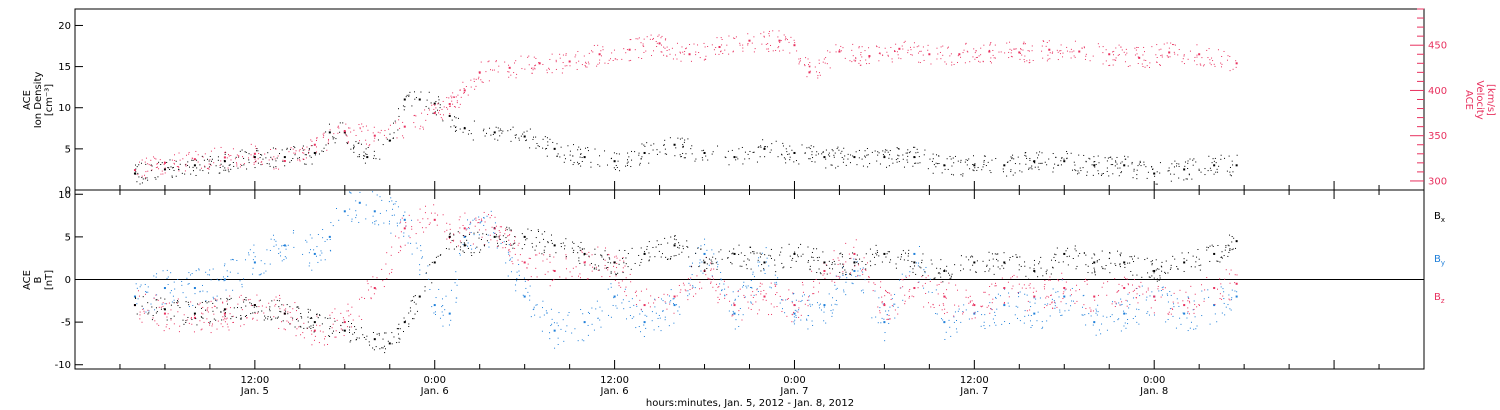  Describe the element at coordinates (464, 236) in the screenshot. I see `by-point` at that location.